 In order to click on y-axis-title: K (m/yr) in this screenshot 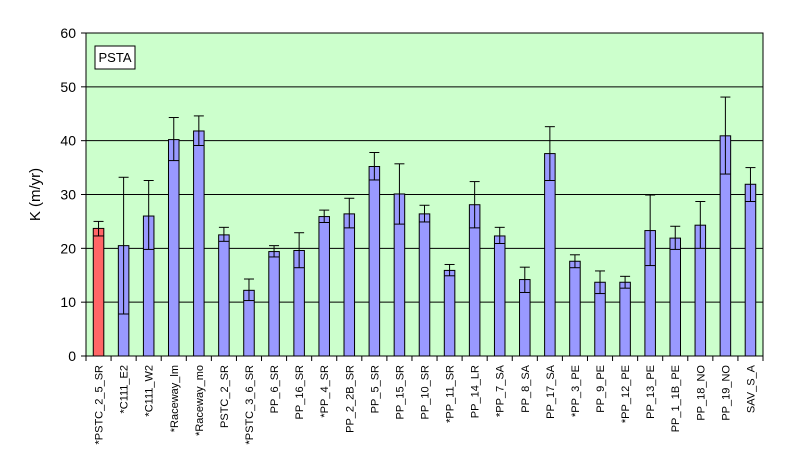, I will do `click(35, 194)`.